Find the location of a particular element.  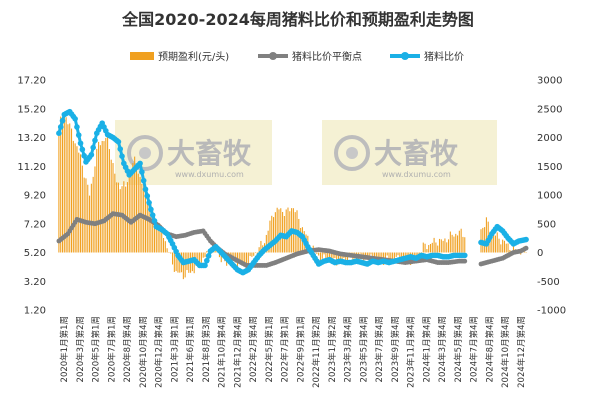

y-right-tick-label: 3000 is located at coordinates (549, 81).